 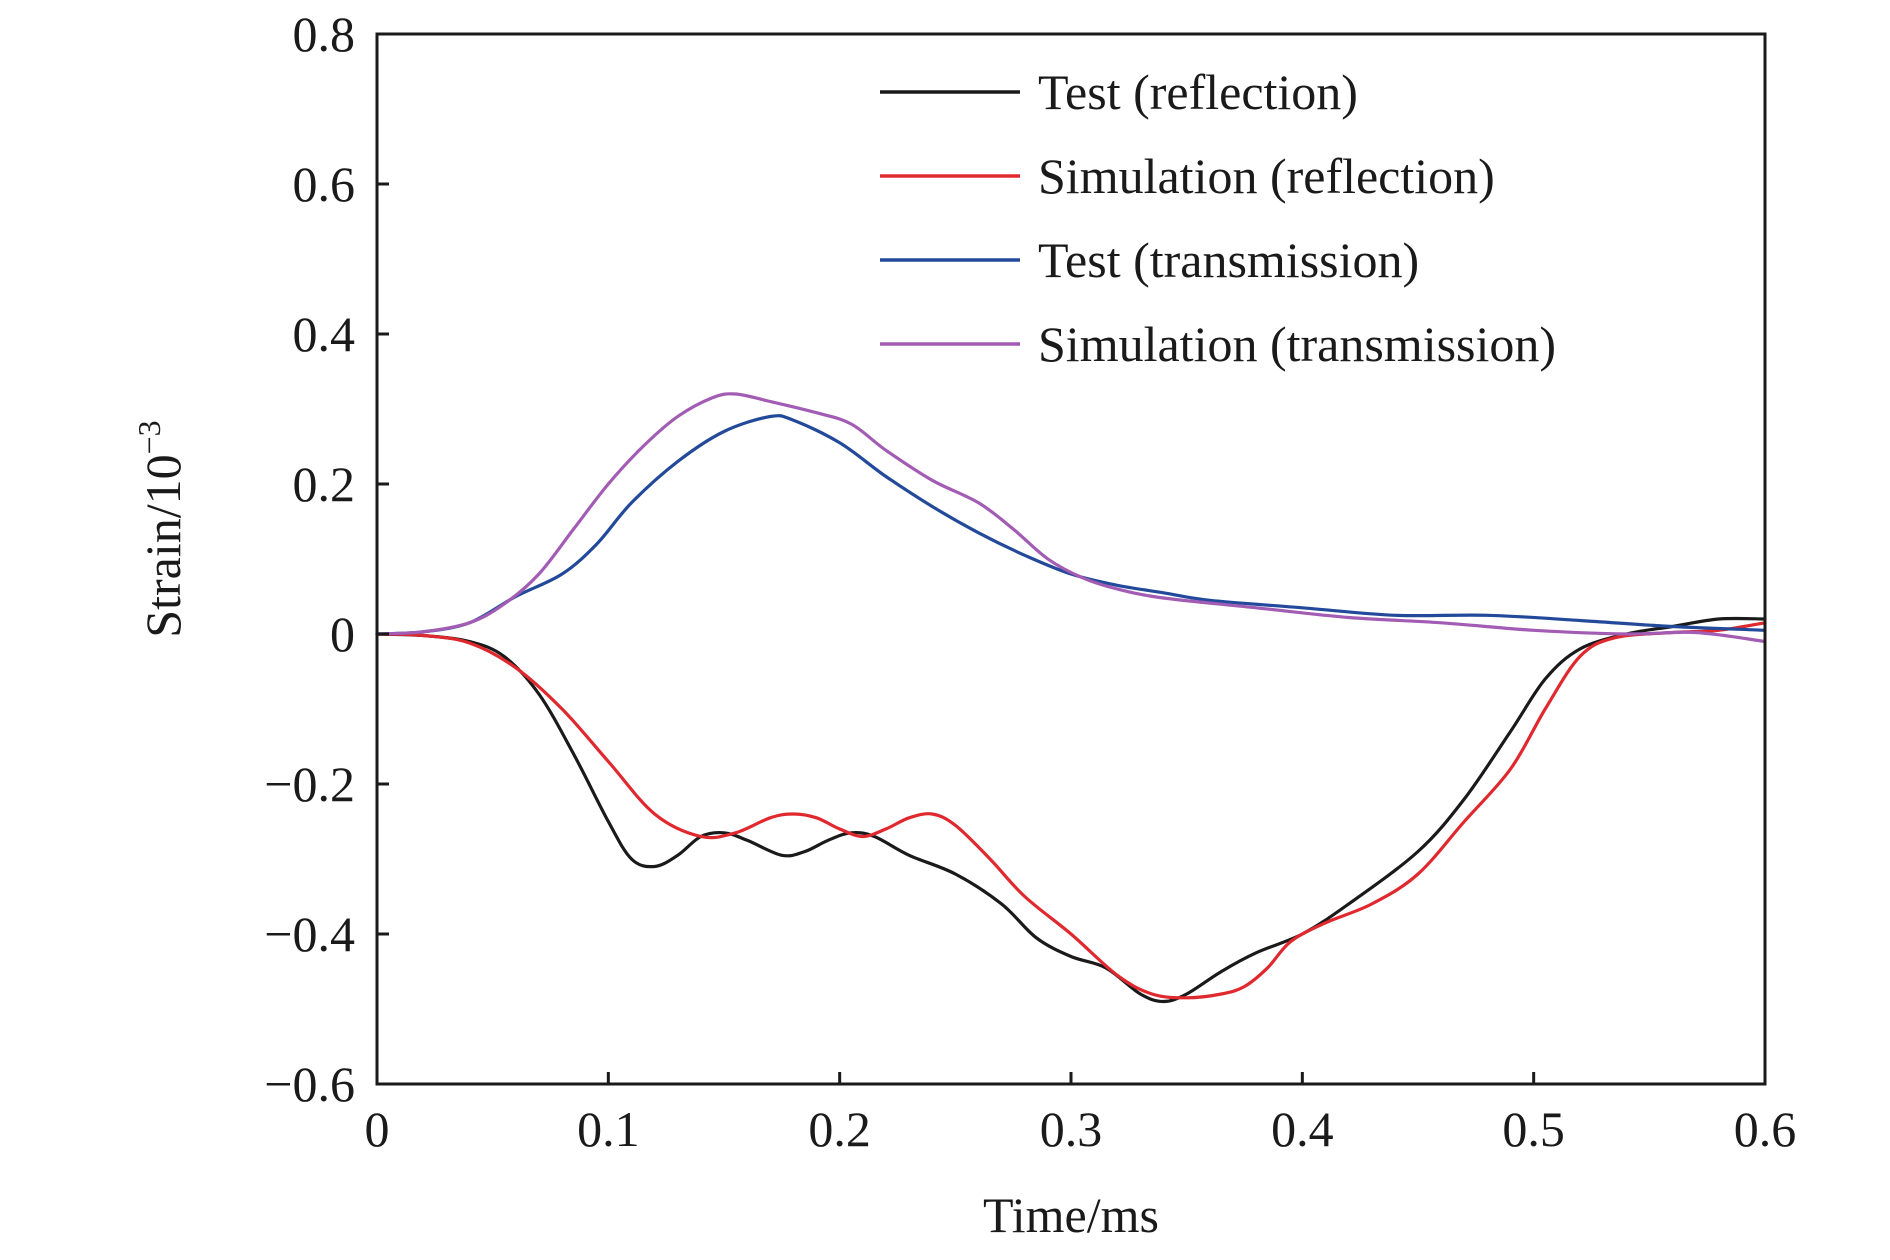 I want to click on y-tick-label: 0, so click(x=342, y=634).